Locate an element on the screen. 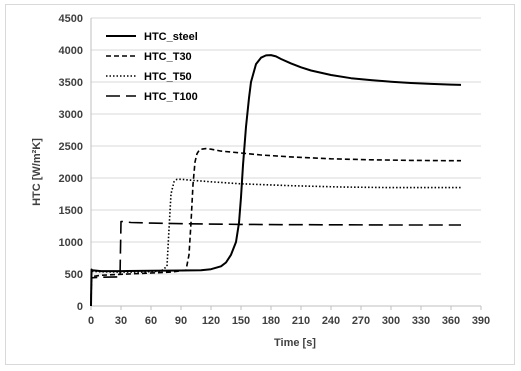 The width and height of the screenshot is (521, 371). x-tick-label: 240 is located at coordinates (331, 321).